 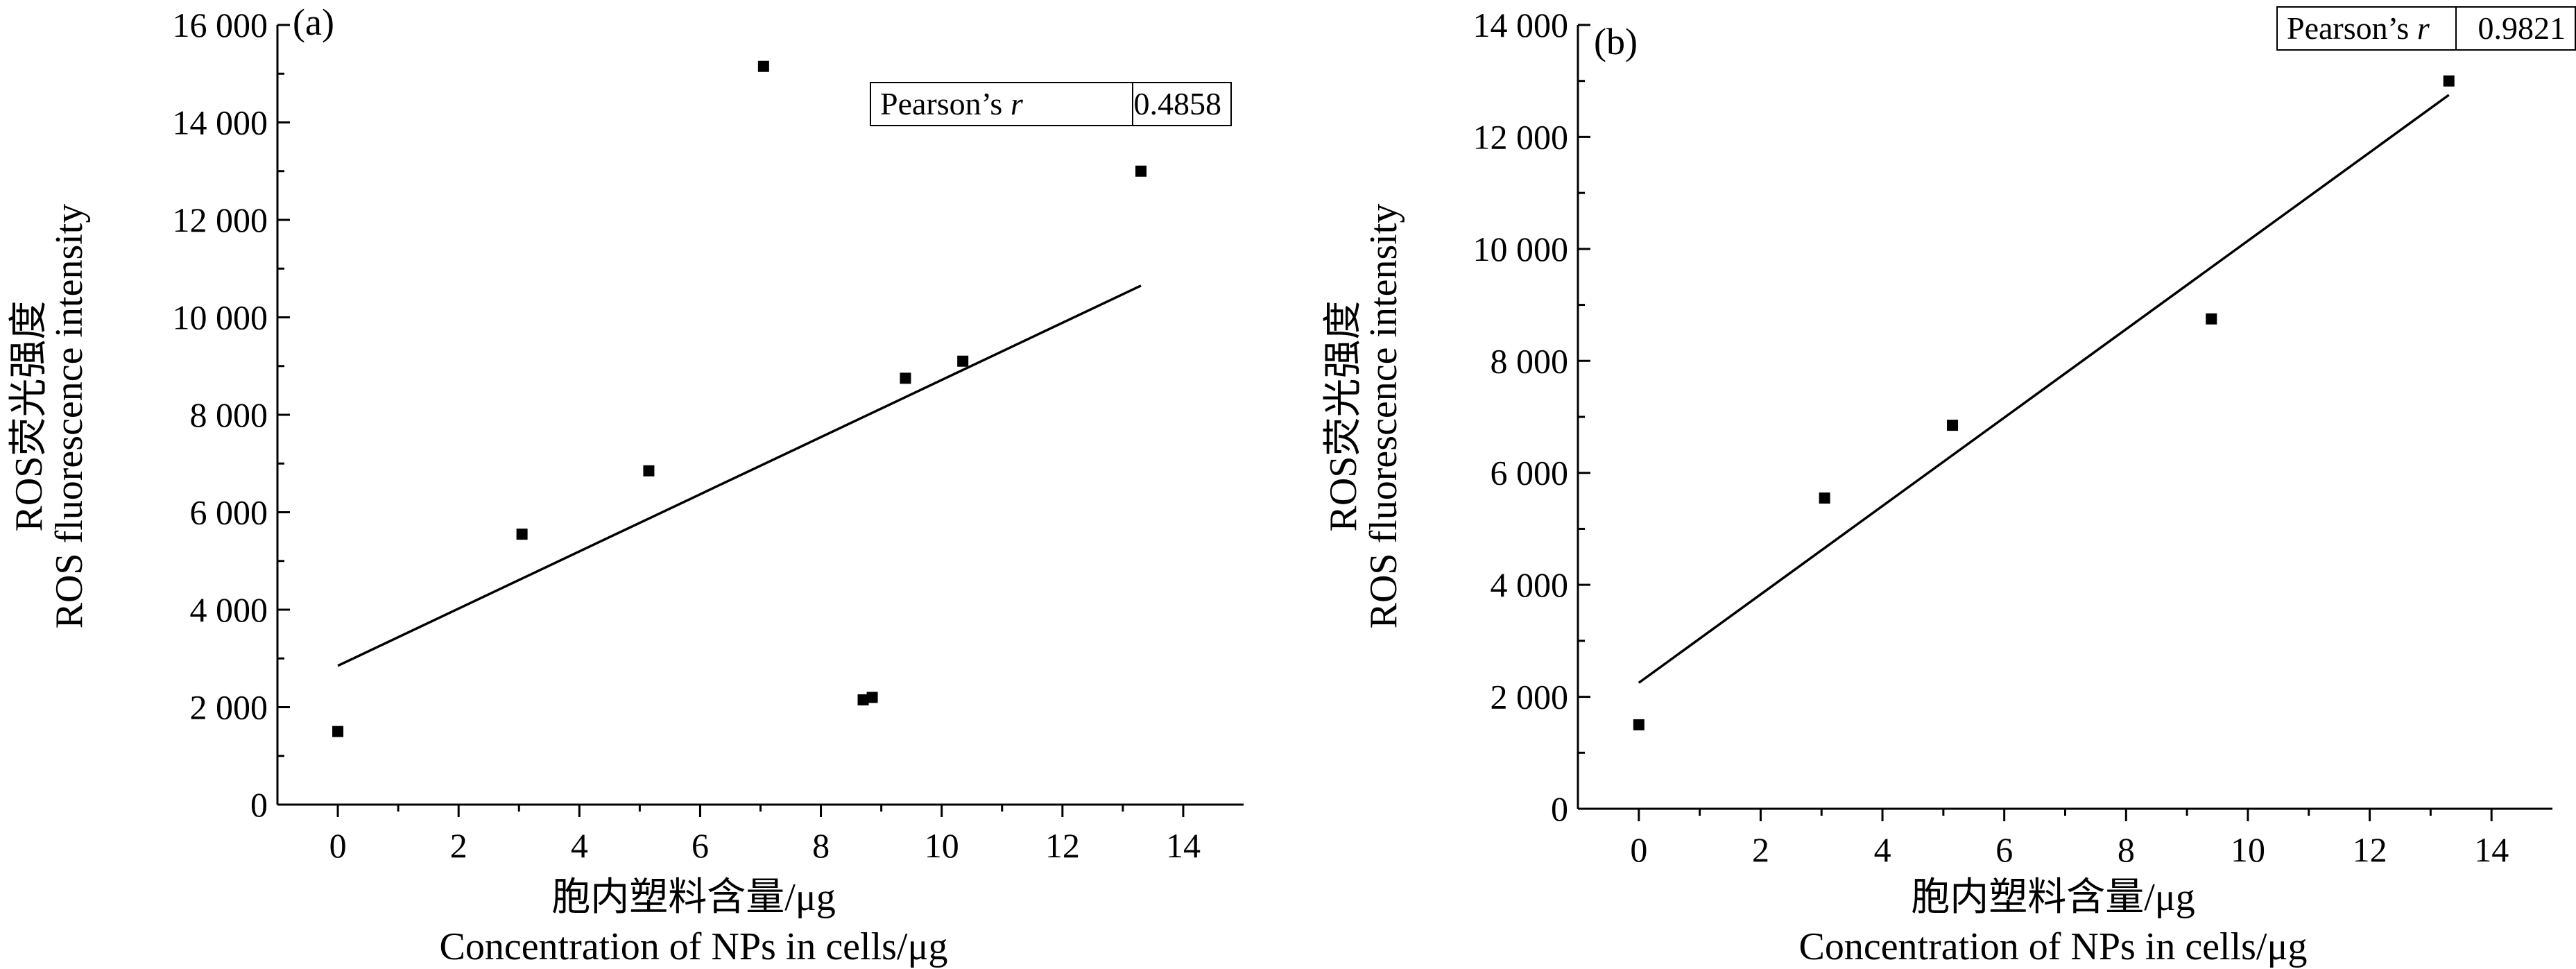 I want to click on fit-line, so click(x=739, y=476).